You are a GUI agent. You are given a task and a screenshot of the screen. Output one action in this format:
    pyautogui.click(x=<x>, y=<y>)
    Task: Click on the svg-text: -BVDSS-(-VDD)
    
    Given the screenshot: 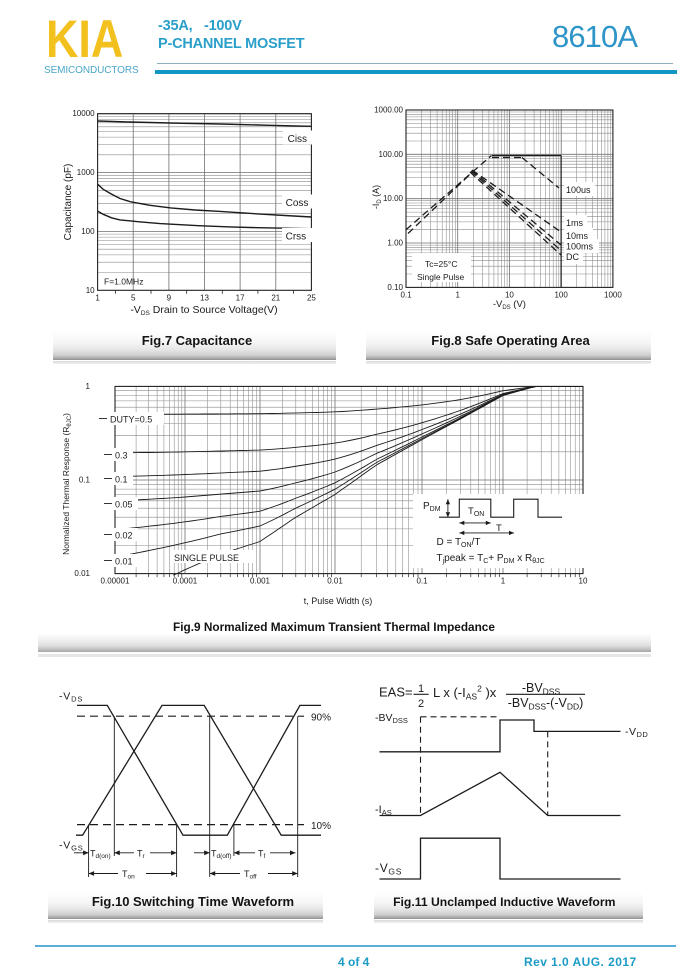 What is the action you would take?
    pyautogui.click(x=546, y=704)
    